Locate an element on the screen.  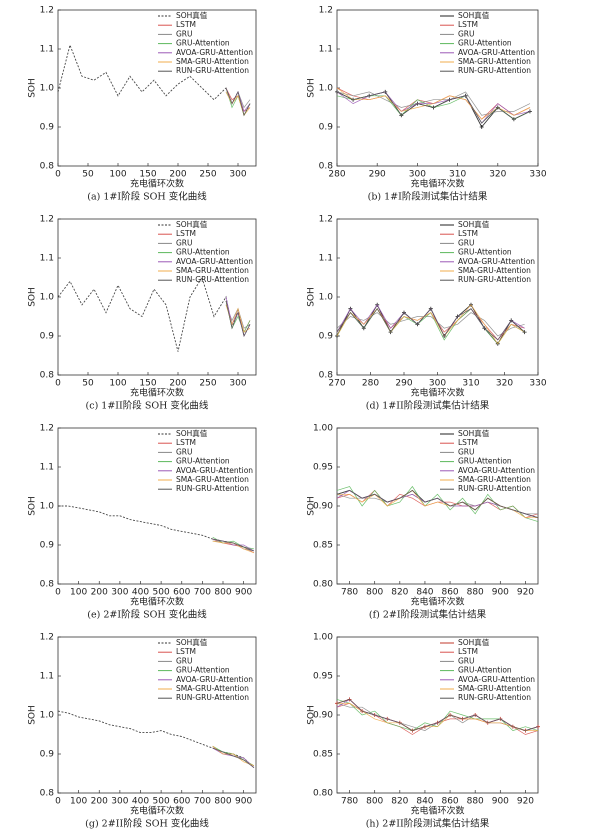
x-tick-label: 270 is located at coordinates (336, 384).